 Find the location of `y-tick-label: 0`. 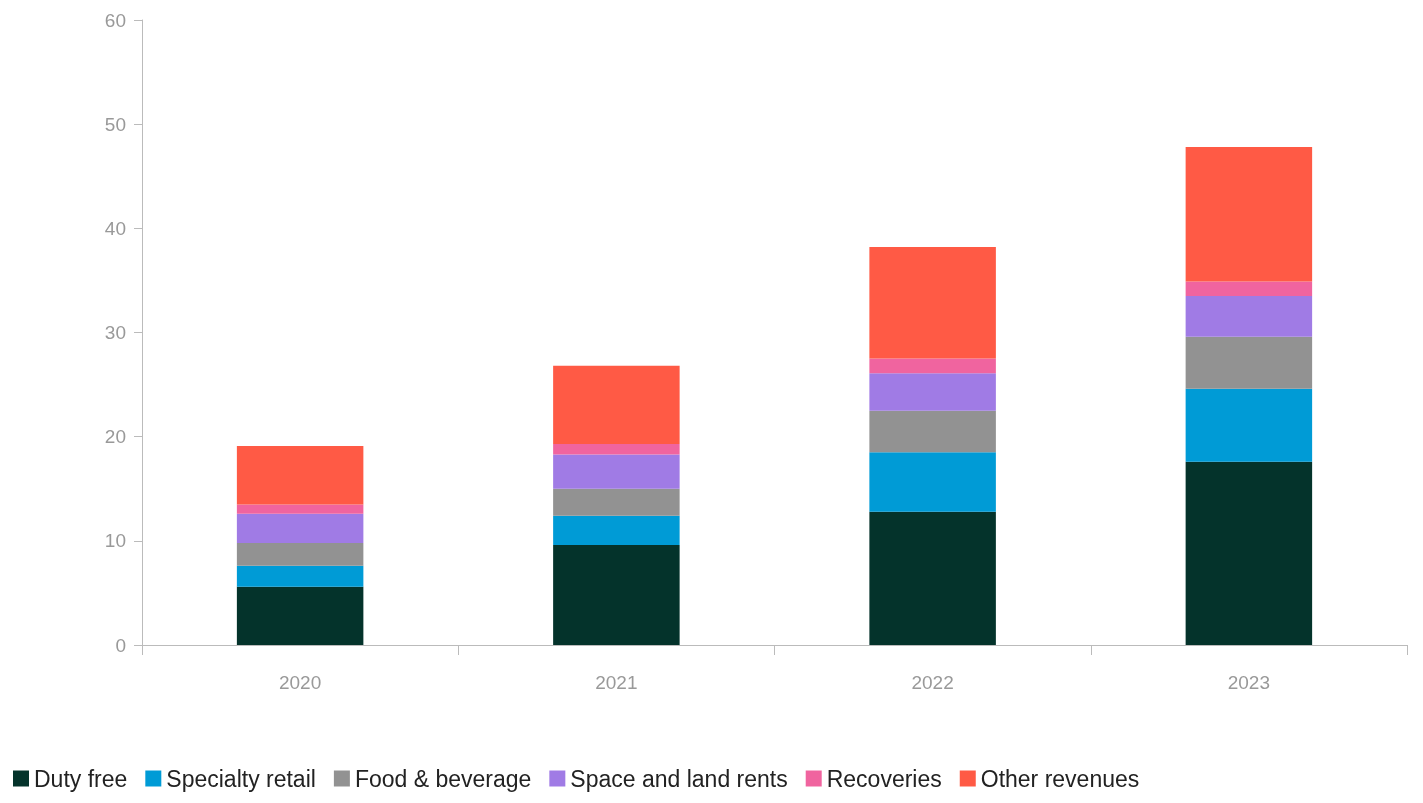

y-tick-label: 0 is located at coordinates (120, 645).